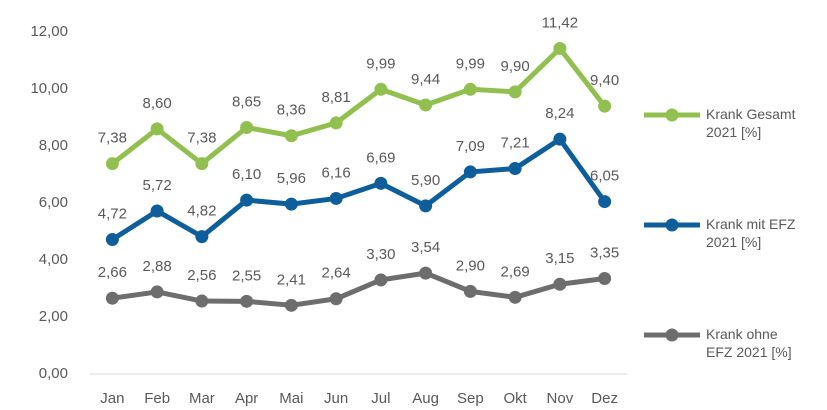  Describe the element at coordinates (380, 254) in the screenshot. I see `data-label: 3,30` at that location.